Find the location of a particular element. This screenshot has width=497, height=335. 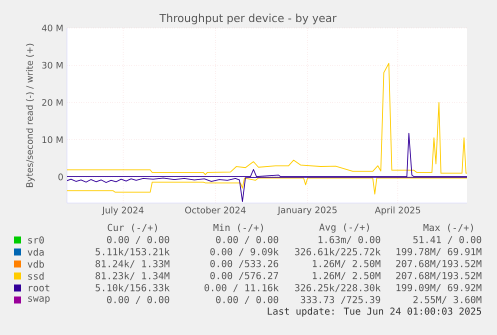

text: 199.78M/ 69.91M is located at coordinates (439, 252).